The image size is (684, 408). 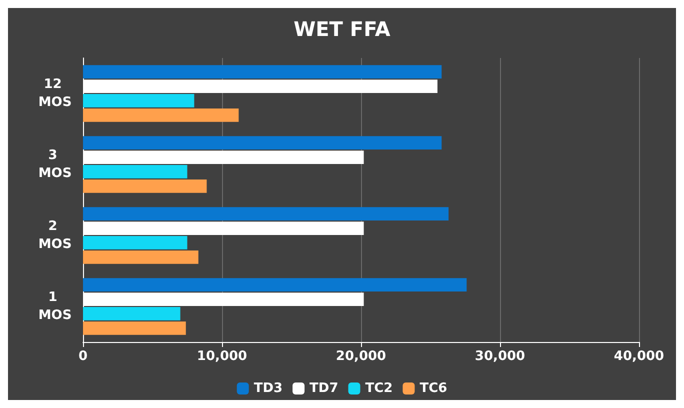 I want to click on legend-label: TC6, so click(x=434, y=388).